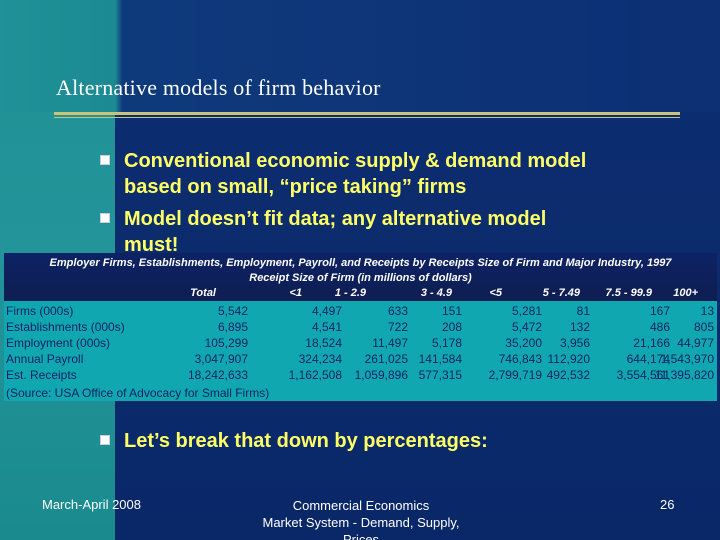 Image resolution: width=720 pixels, height=540 pixels. I want to click on column-header: 1 - 2.9, so click(350, 293).